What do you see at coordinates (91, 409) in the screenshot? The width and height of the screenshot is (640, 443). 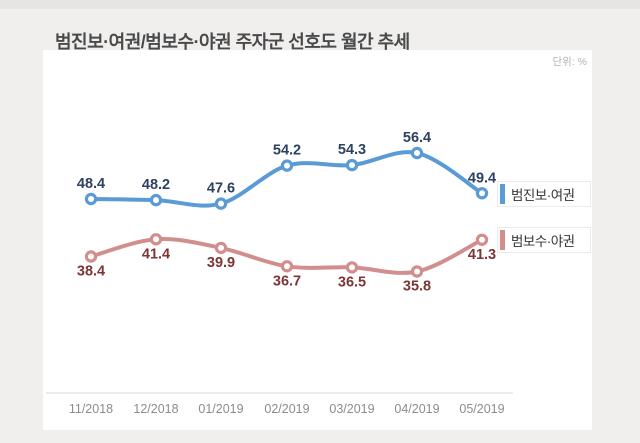 I see `x-tick-label: 11/2018` at bounding box center [91, 409].